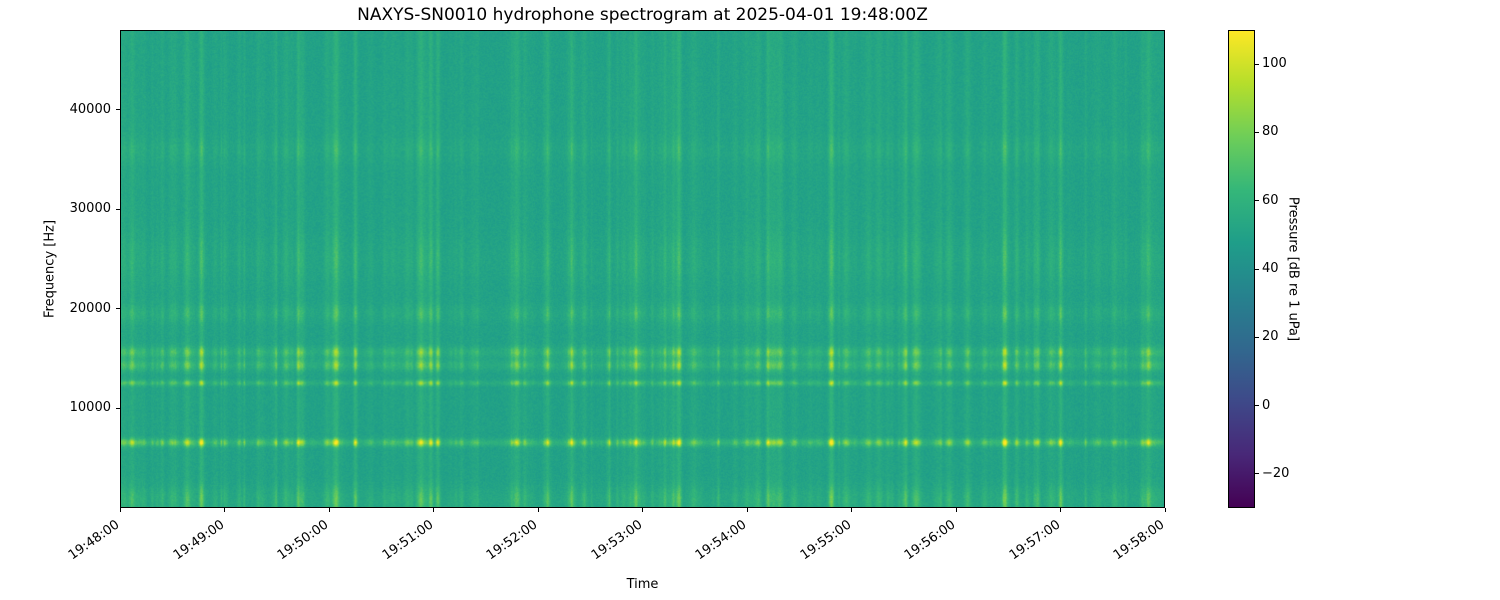 The width and height of the screenshot is (1500, 600). What do you see at coordinates (94, 540) in the screenshot?
I see `x-tick-label: 19:48:00` at bounding box center [94, 540].